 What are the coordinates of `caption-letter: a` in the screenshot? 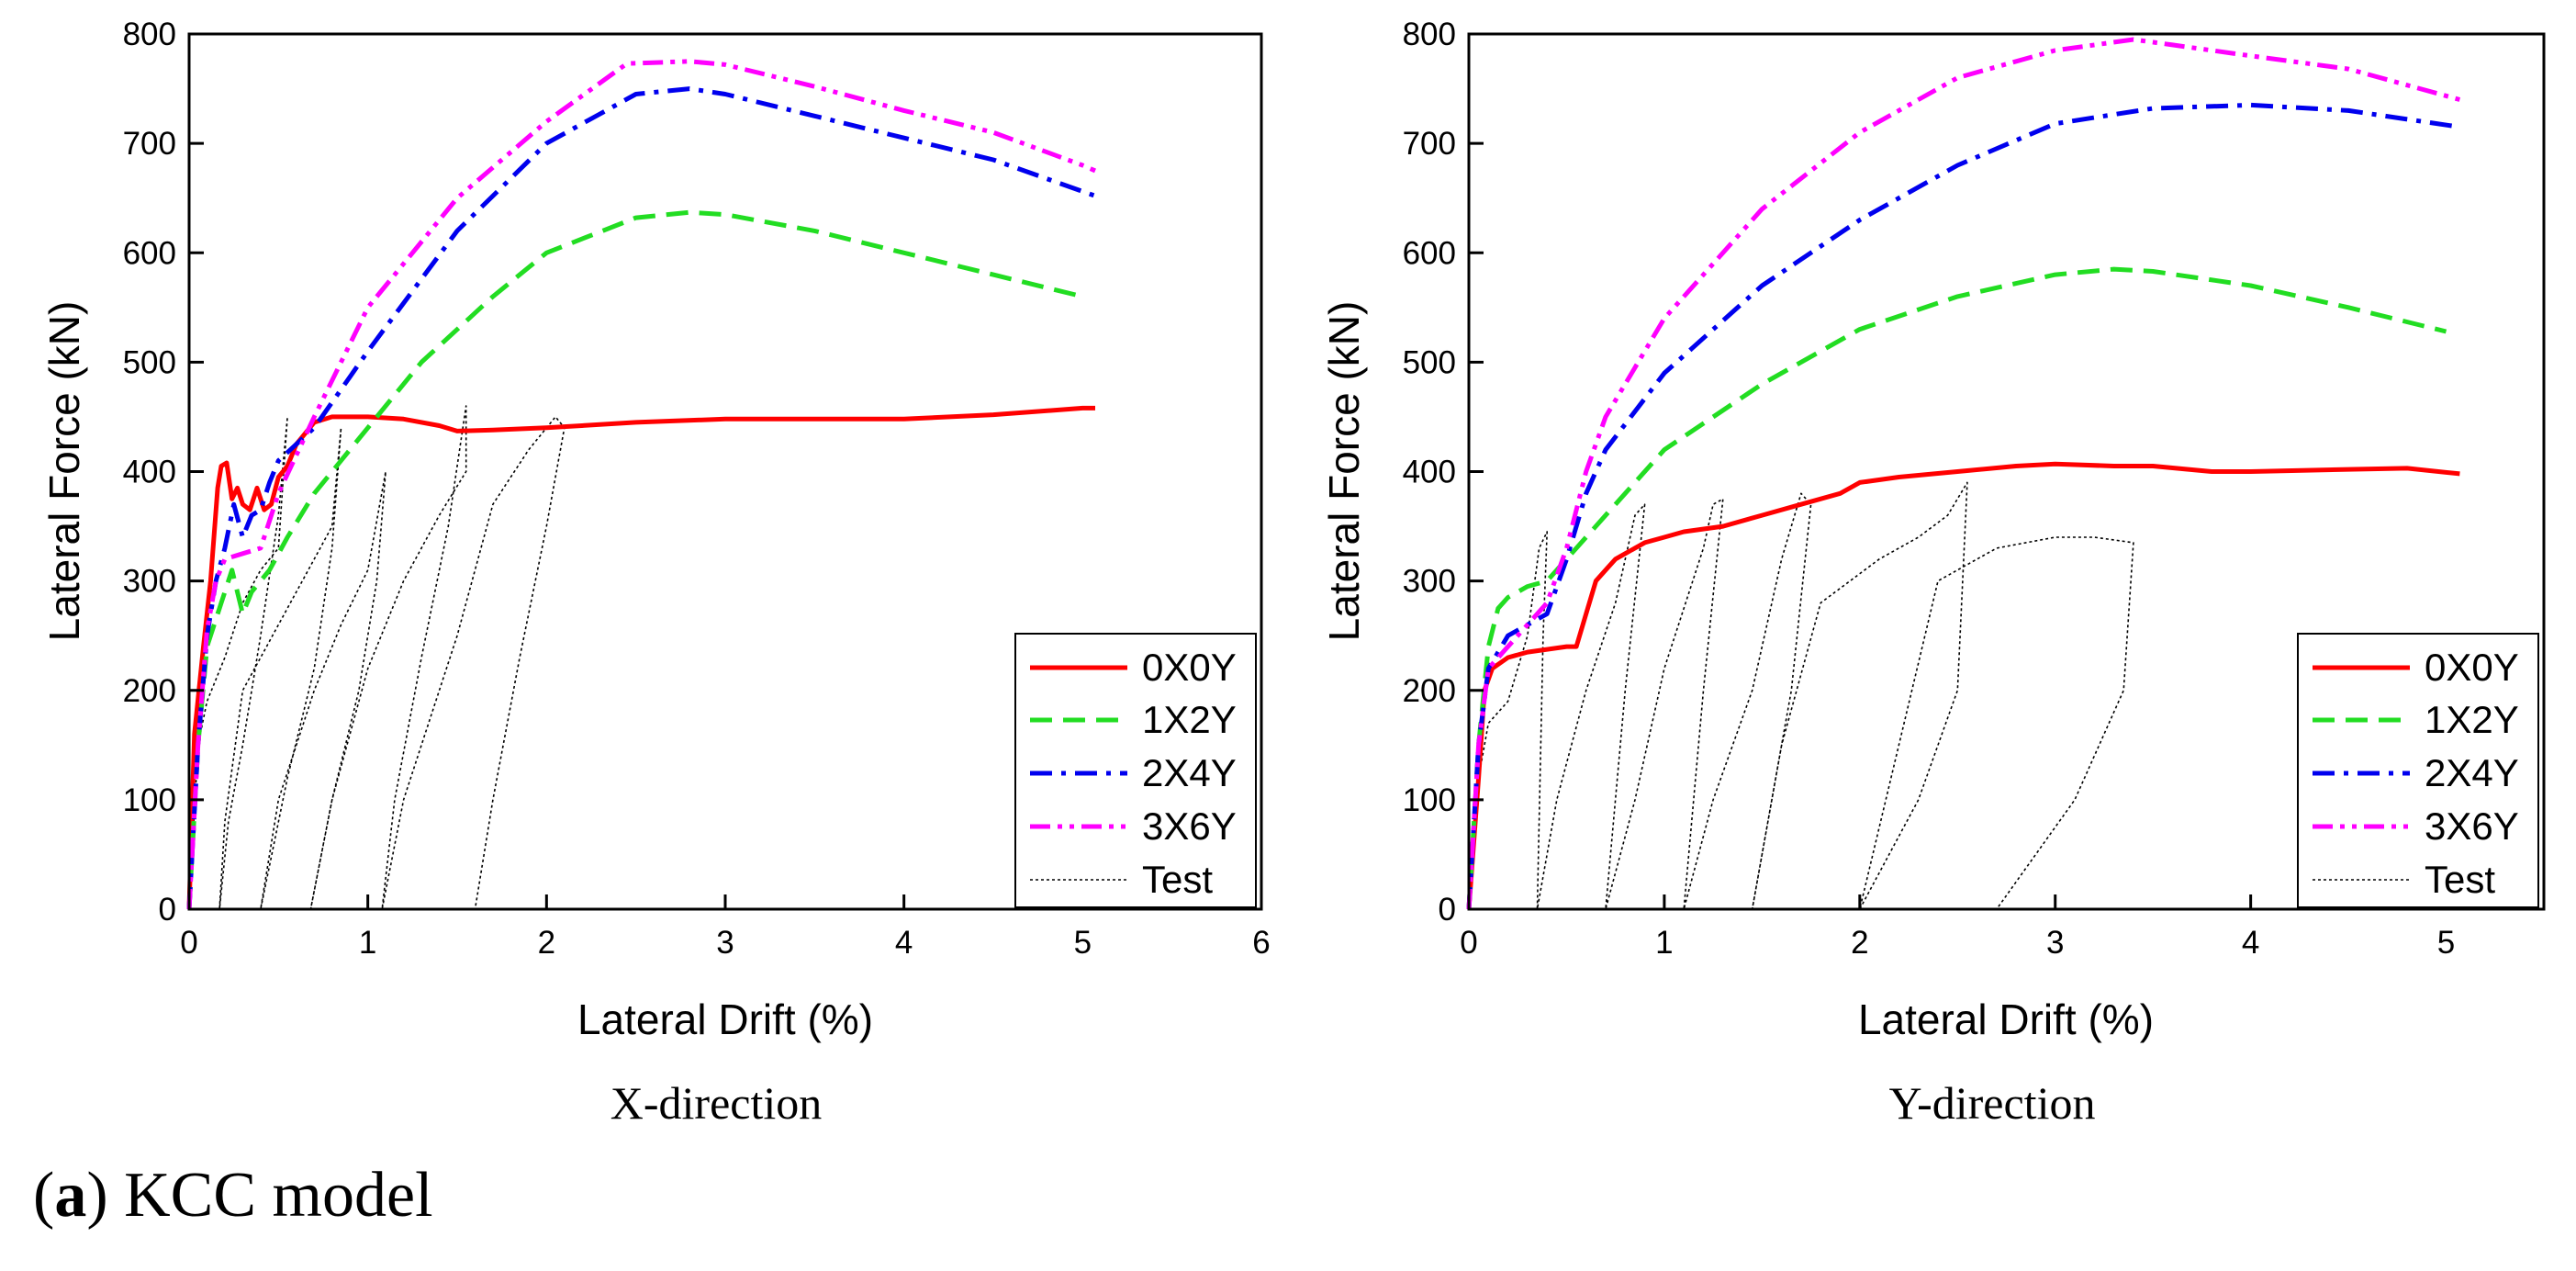 It's located at (70, 1195).